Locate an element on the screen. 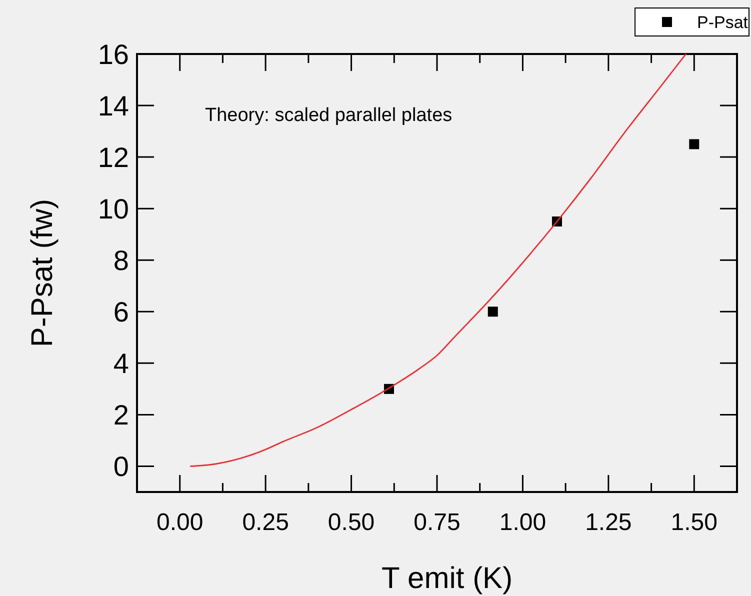  x-tick-label: 0.75 is located at coordinates (437, 522).